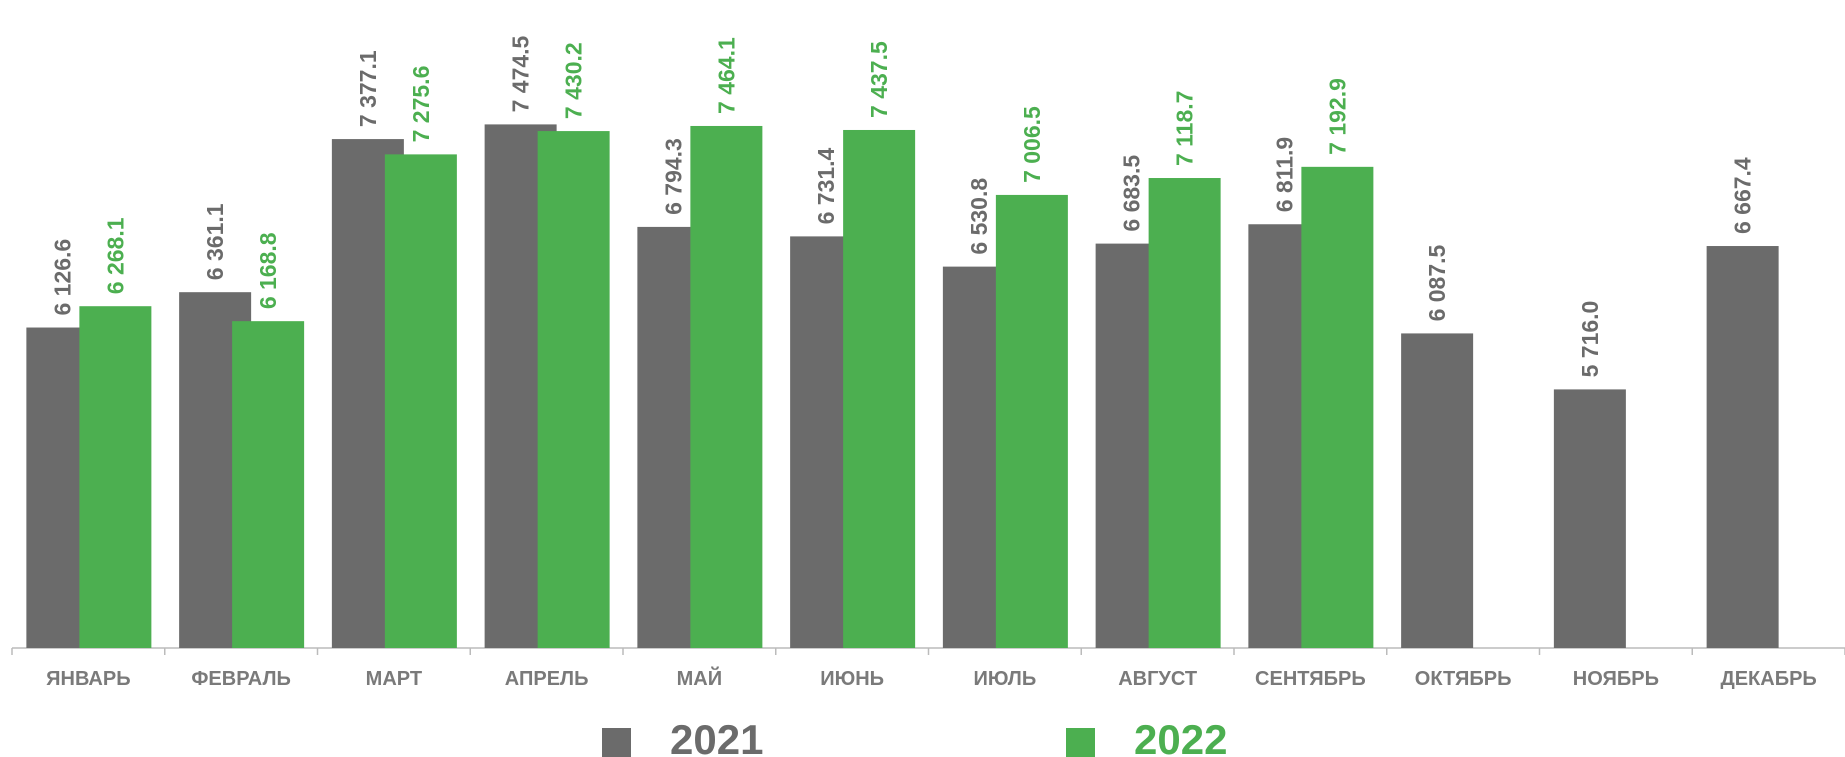  What do you see at coordinates (1284, 174) in the screenshot?
I see `data-label: 6 811.9` at bounding box center [1284, 174].